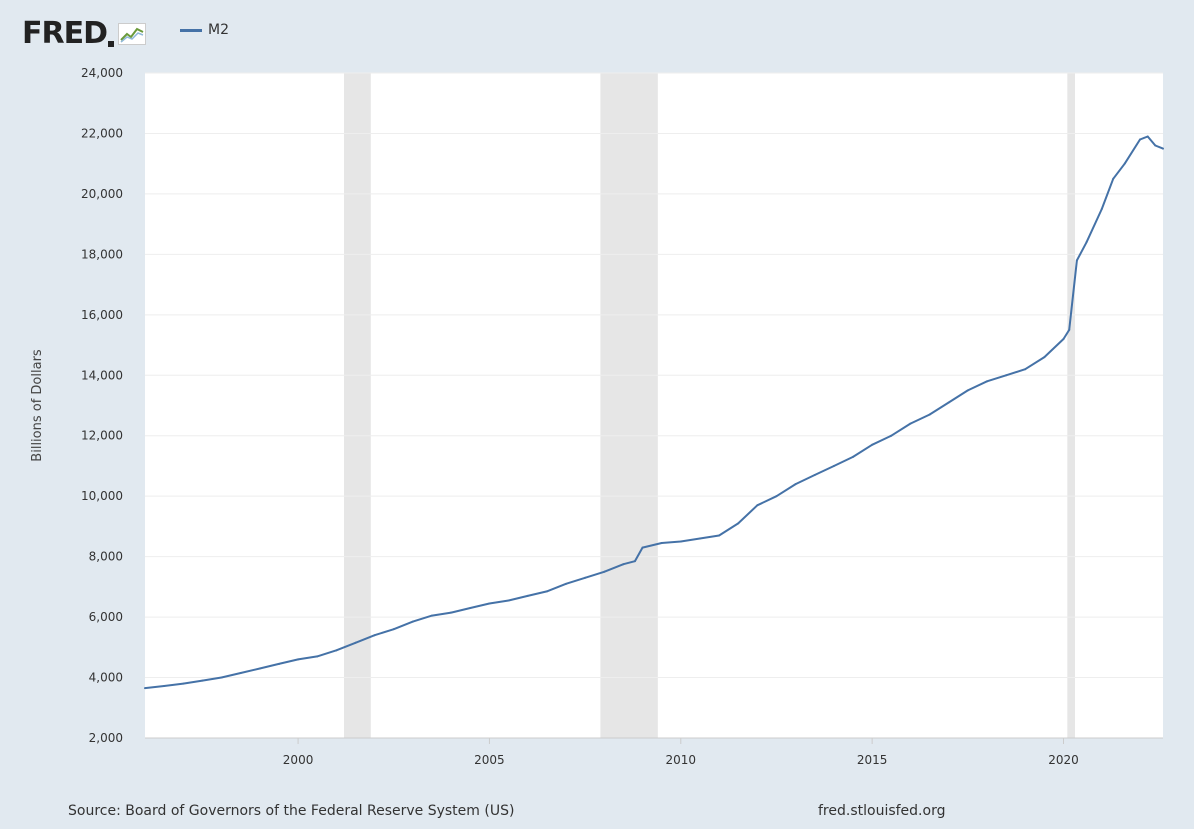  What do you see at coordinates (65, 33) in the screenshot?
I see `logo-text: FRED` at bounding box center [65, 33].